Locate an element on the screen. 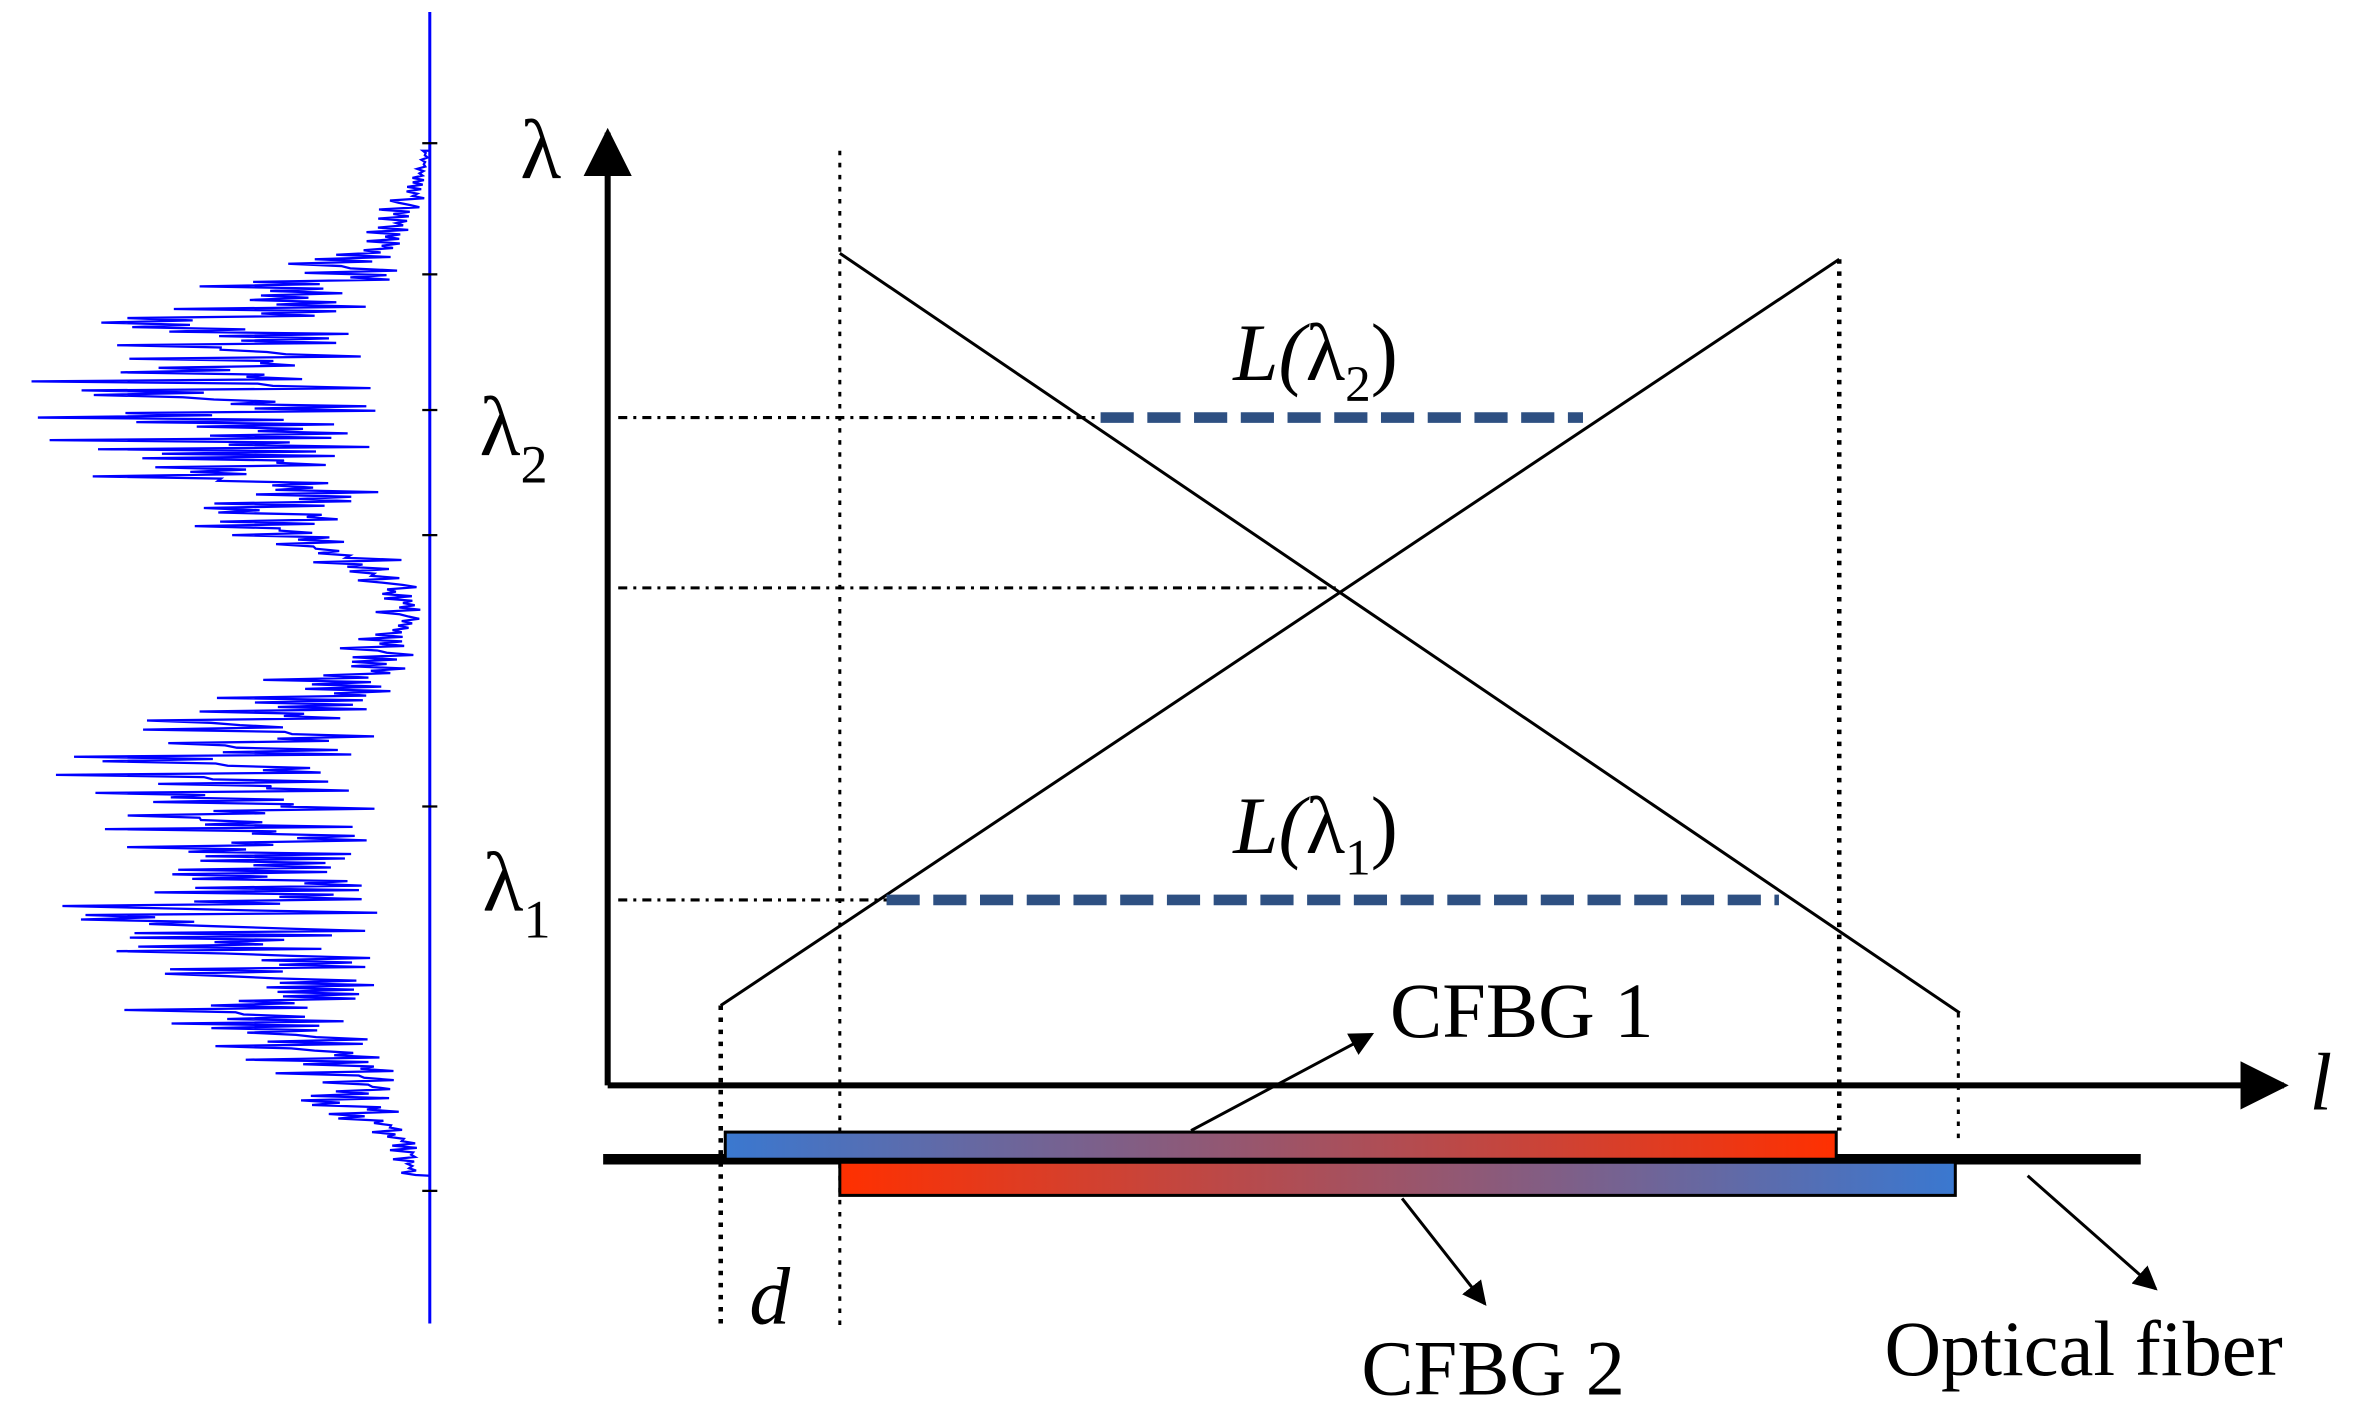  length-label: L(λ1) is located at coordinates (1315, 833).